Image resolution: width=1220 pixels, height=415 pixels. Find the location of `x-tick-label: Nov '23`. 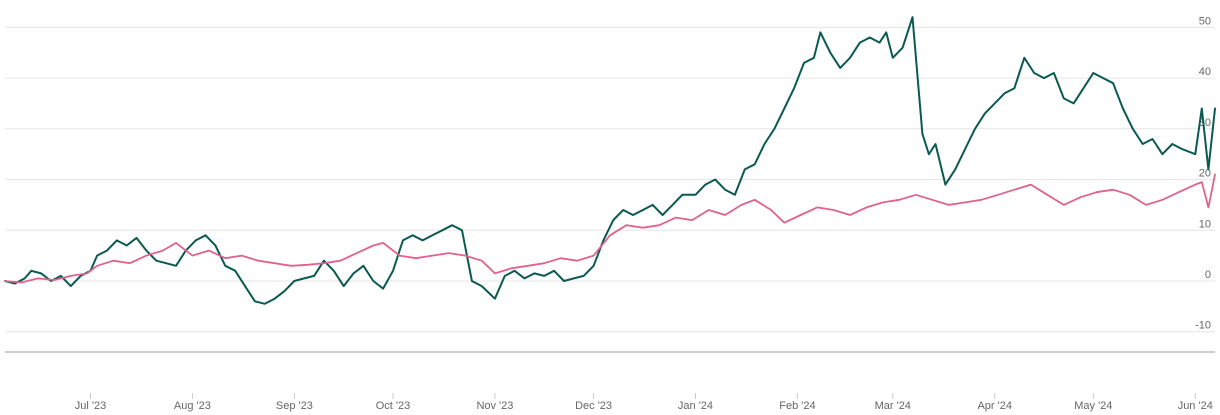

x-tick-label: Nov '23 is located at coordinates (494, 406).